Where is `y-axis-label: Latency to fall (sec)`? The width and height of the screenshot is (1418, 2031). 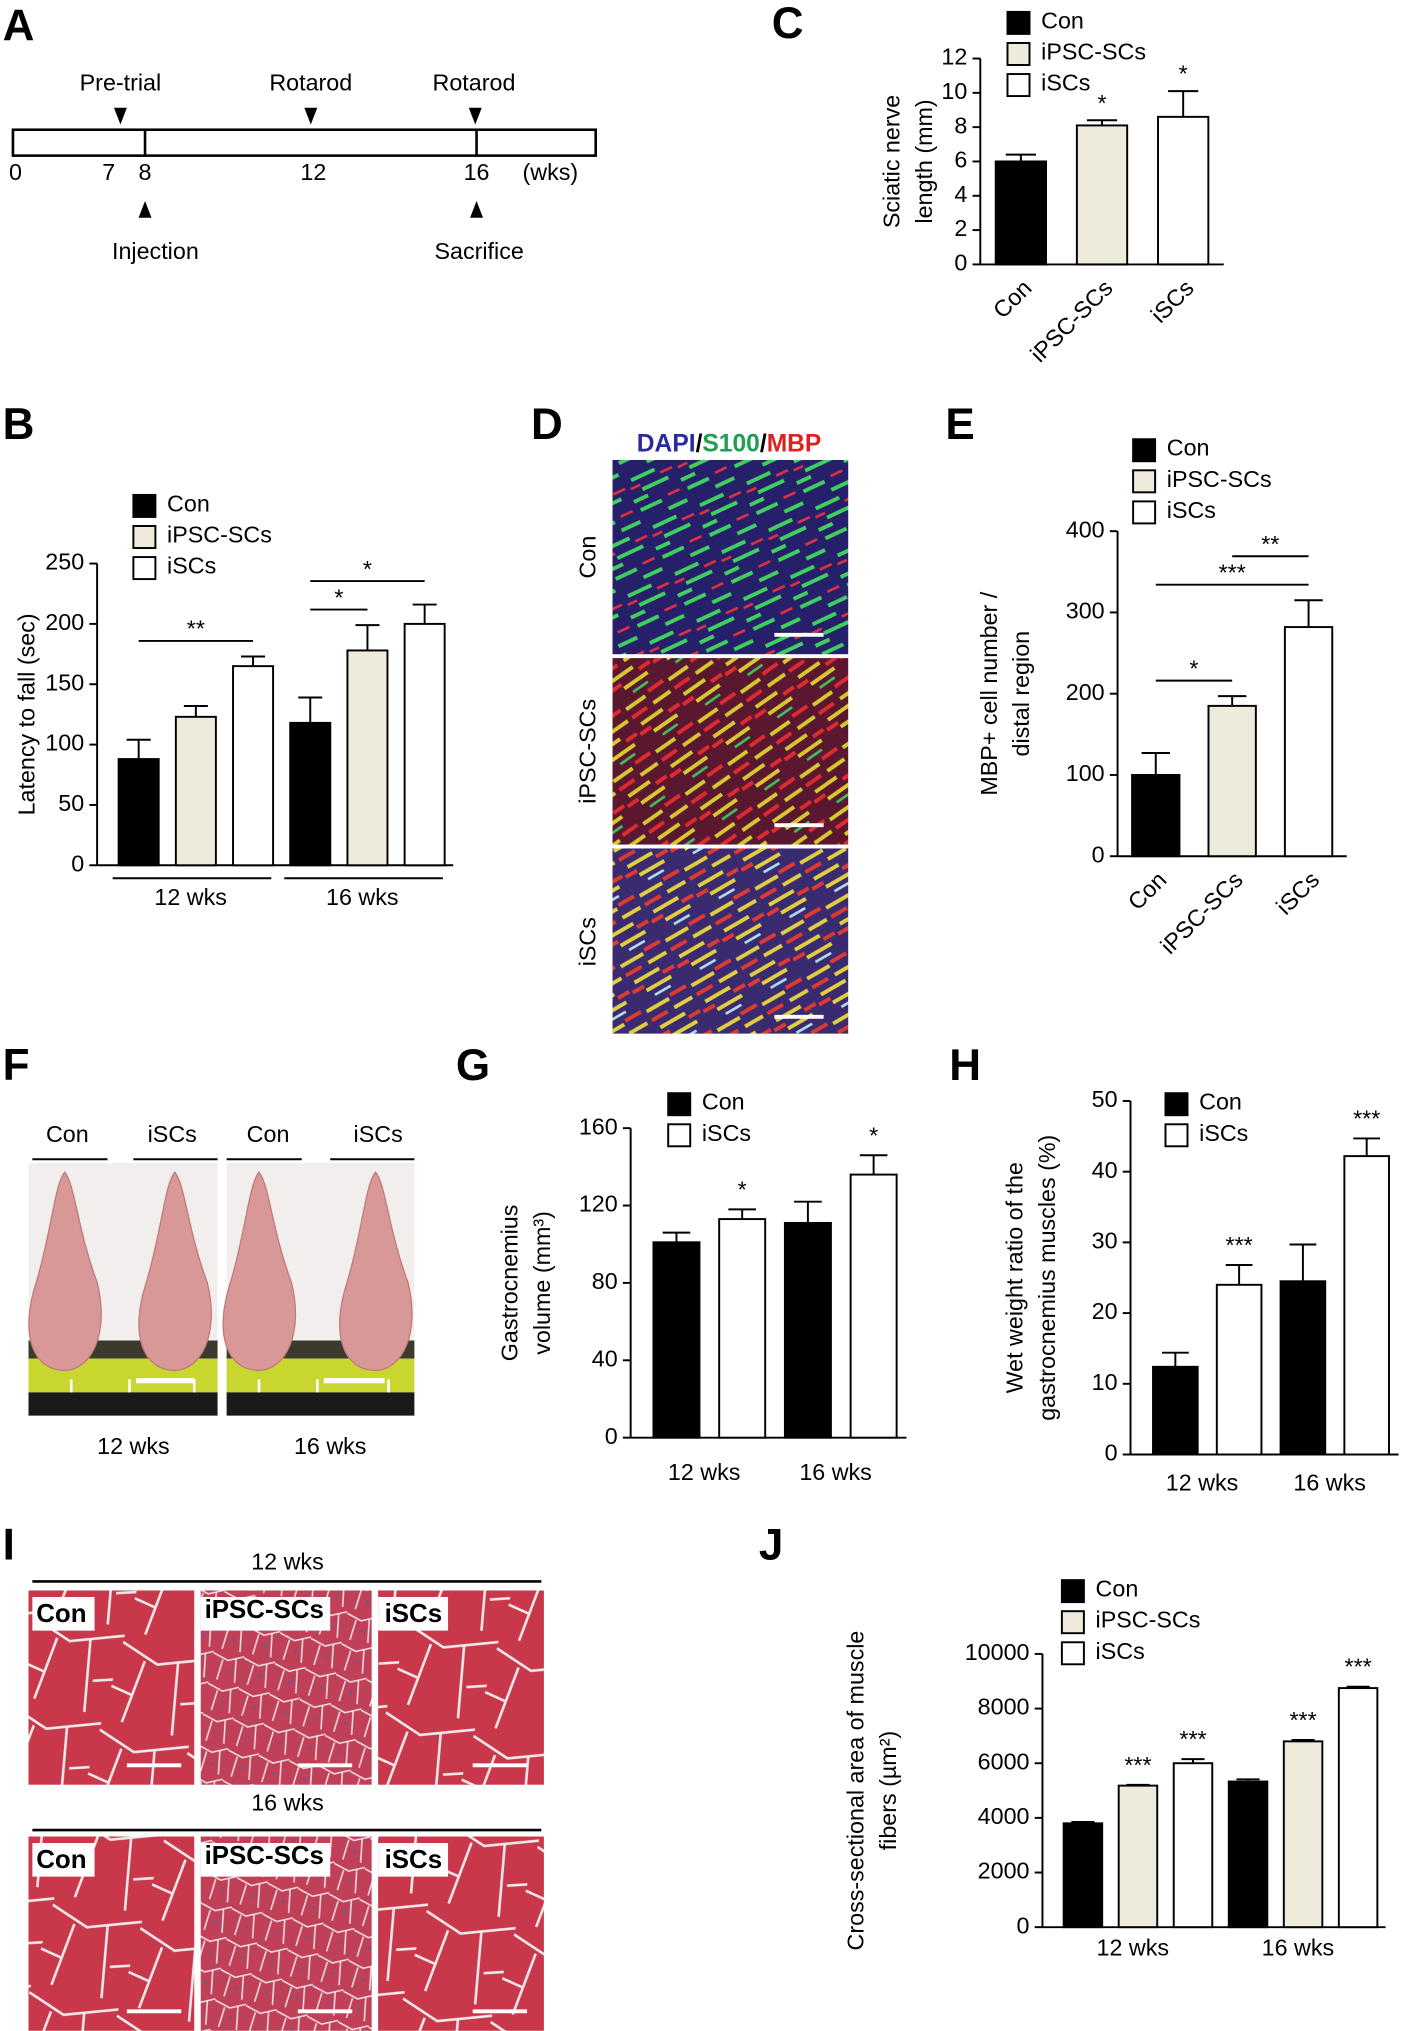
y-axis-label: Latency to fall (sec) is located at coordinates (27, 714).